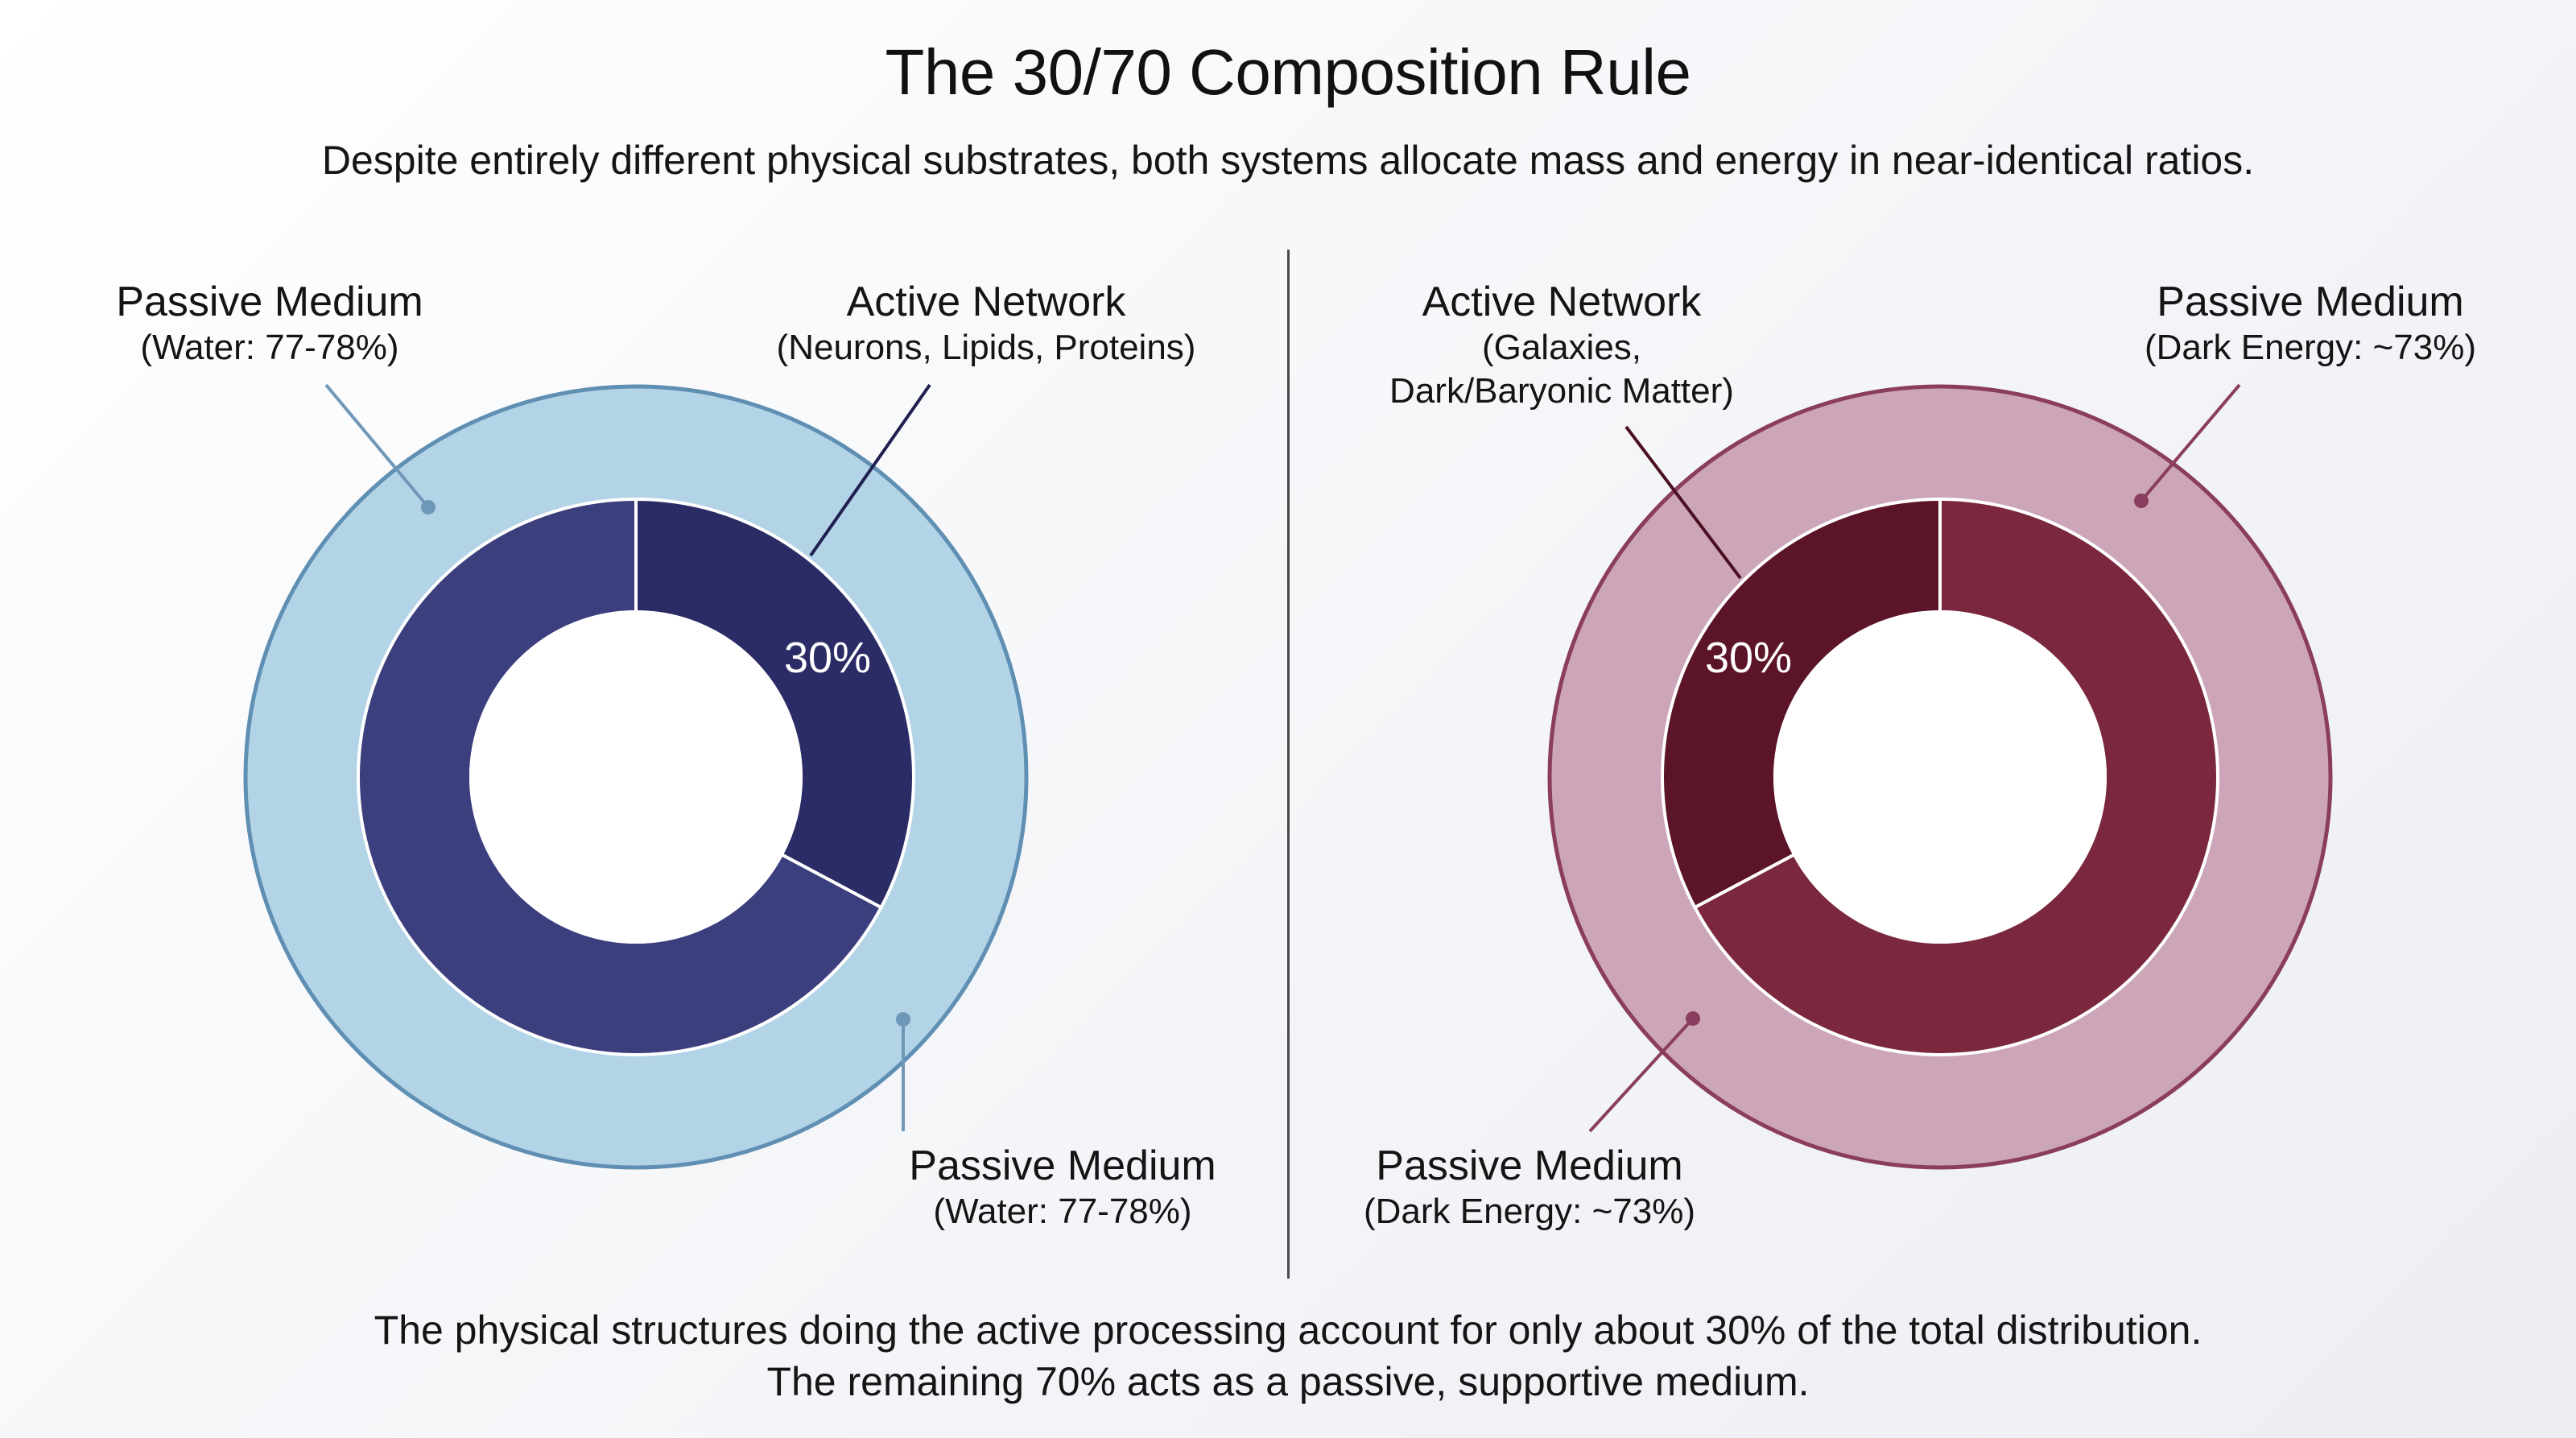  Describe the element at coordinates (1683, 502) in the screenshot. I see `right-leader-active` at that location.